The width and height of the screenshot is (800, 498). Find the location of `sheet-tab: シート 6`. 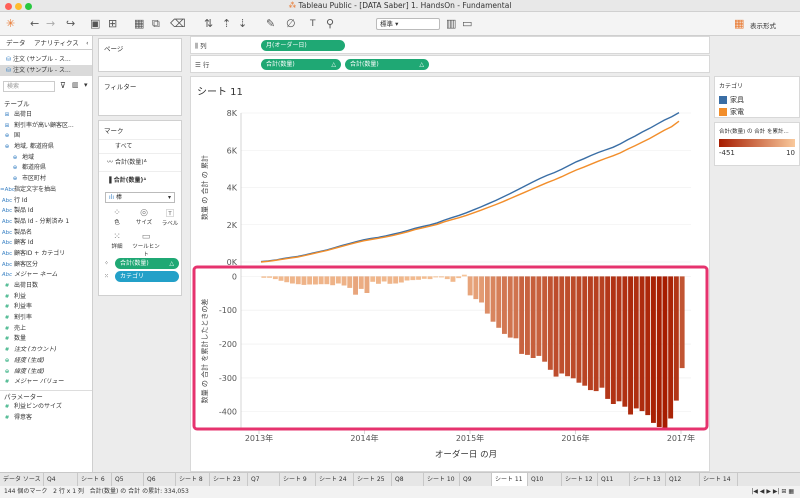

sheet-tab: シート 6 is located at coordinates (95, 480).